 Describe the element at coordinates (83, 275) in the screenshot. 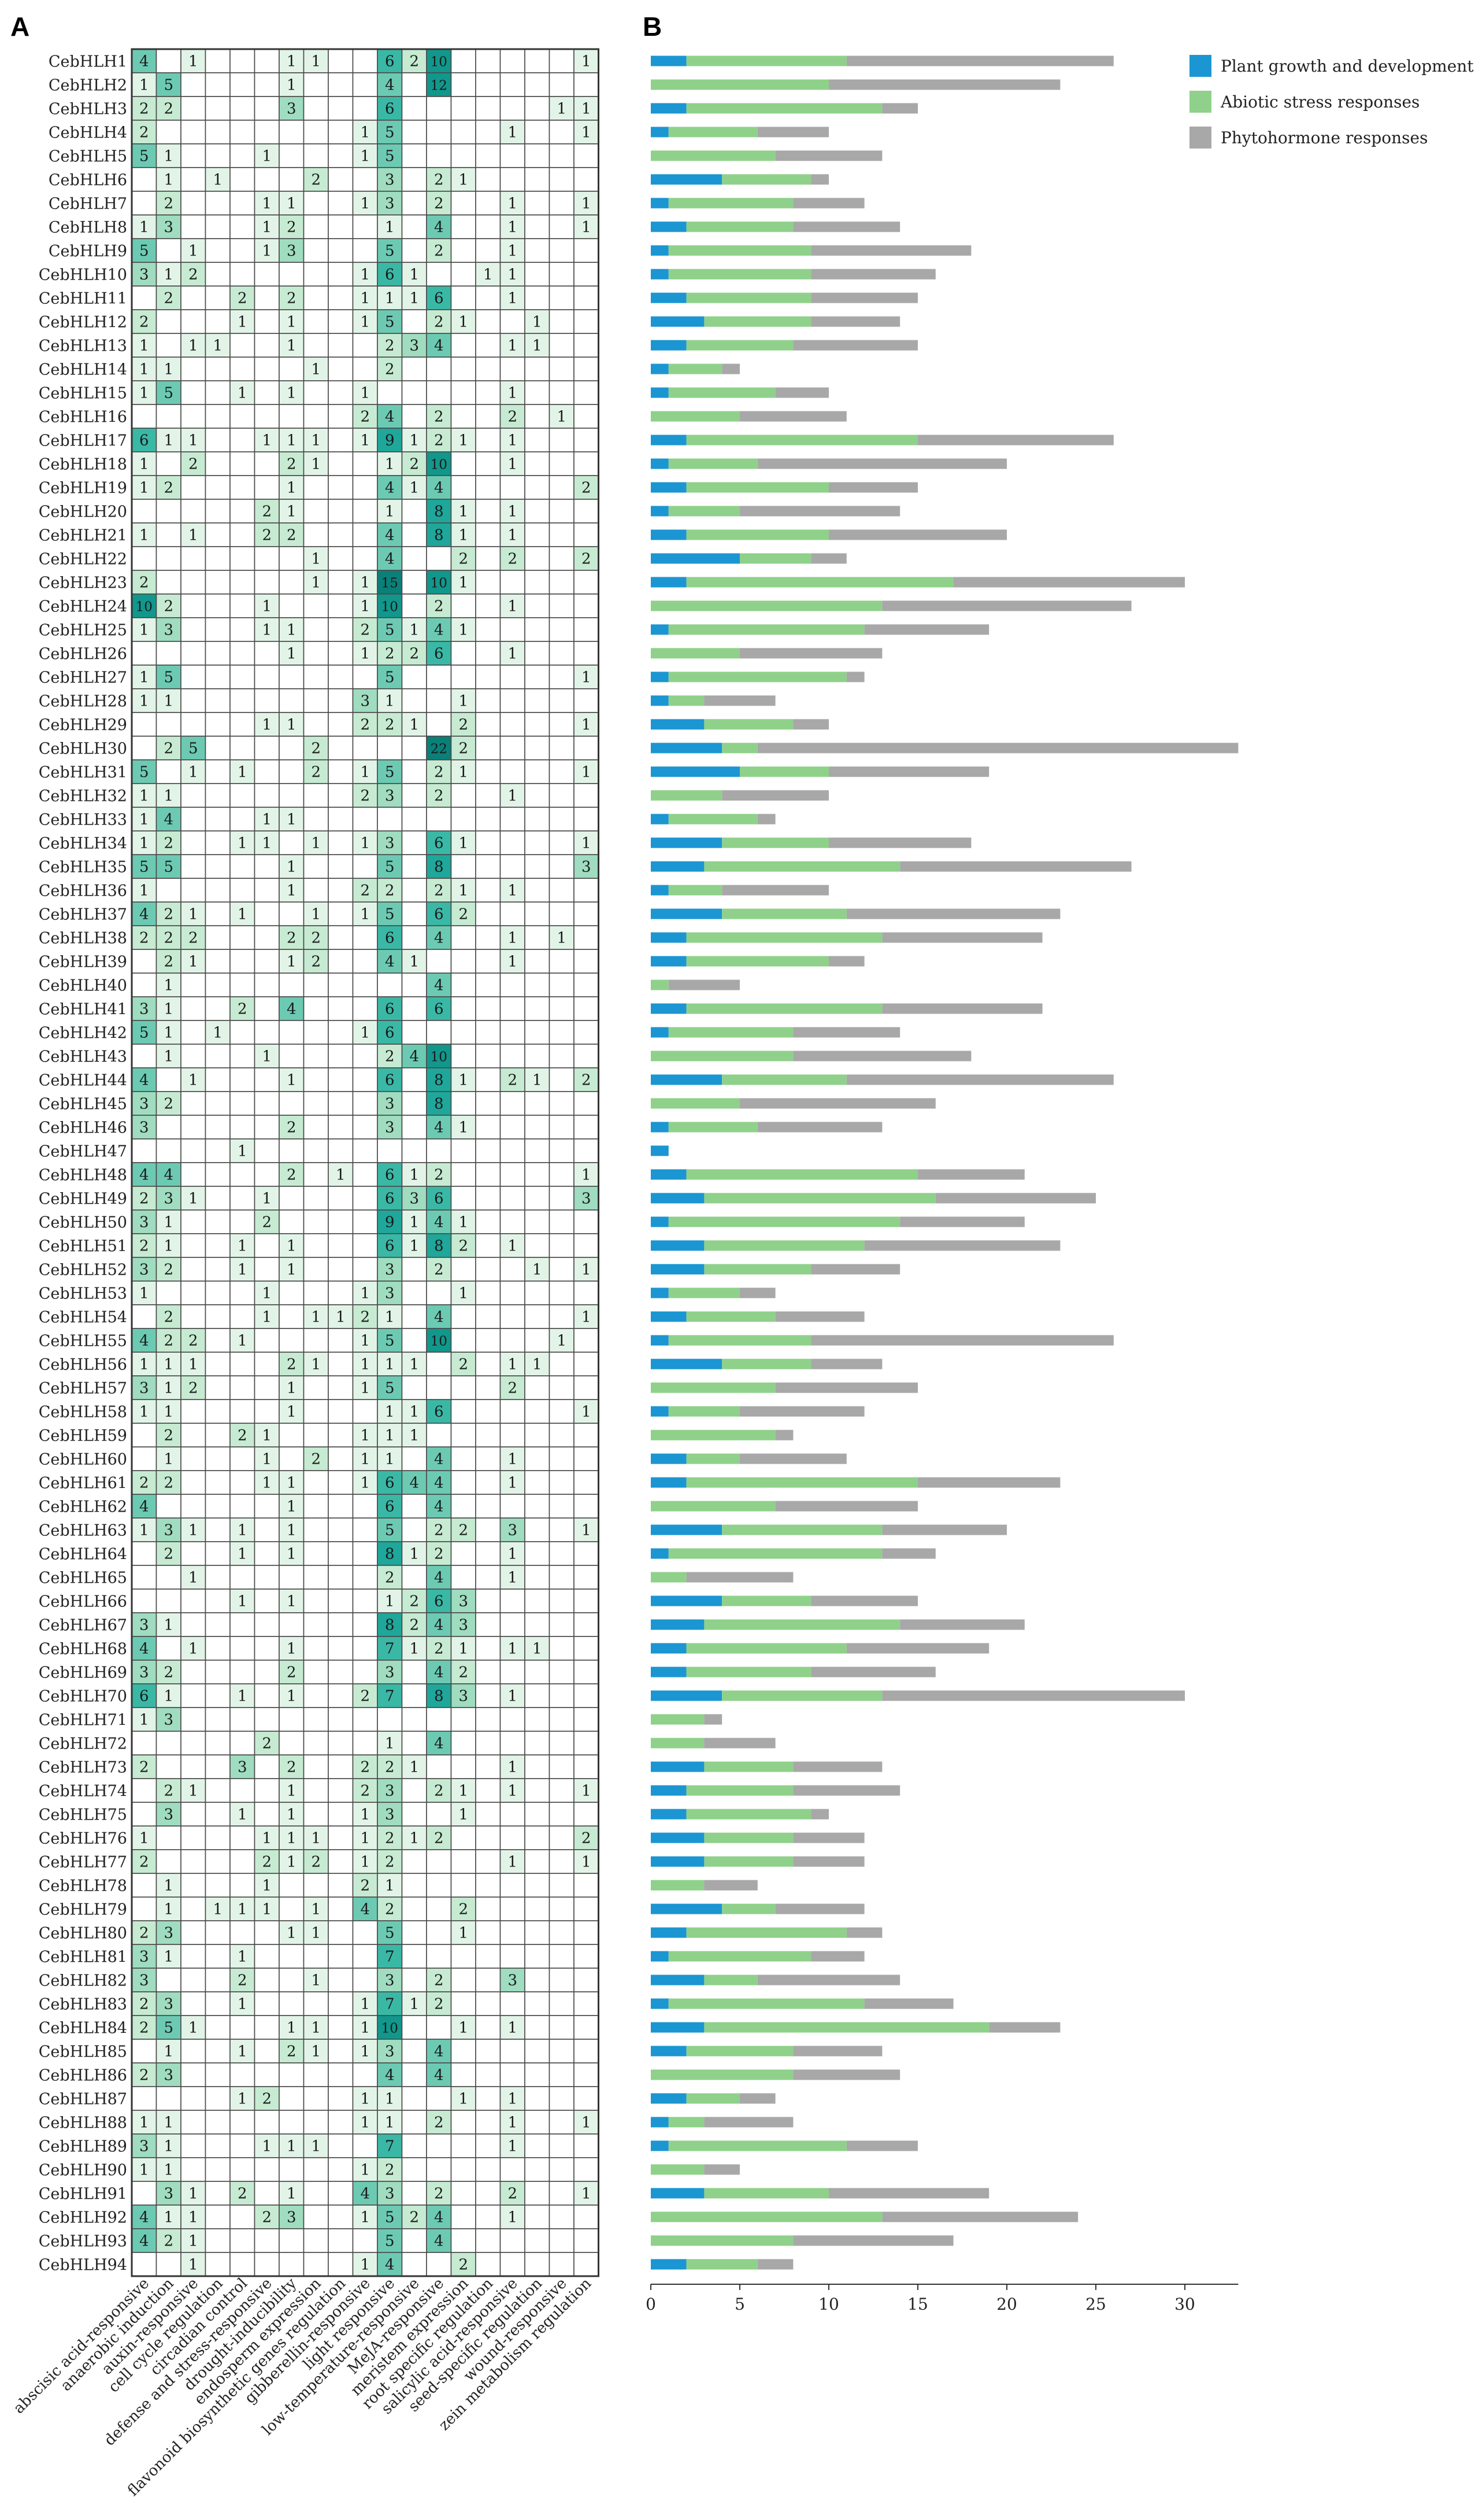

I see `row-label: CebHLH10` at that location.